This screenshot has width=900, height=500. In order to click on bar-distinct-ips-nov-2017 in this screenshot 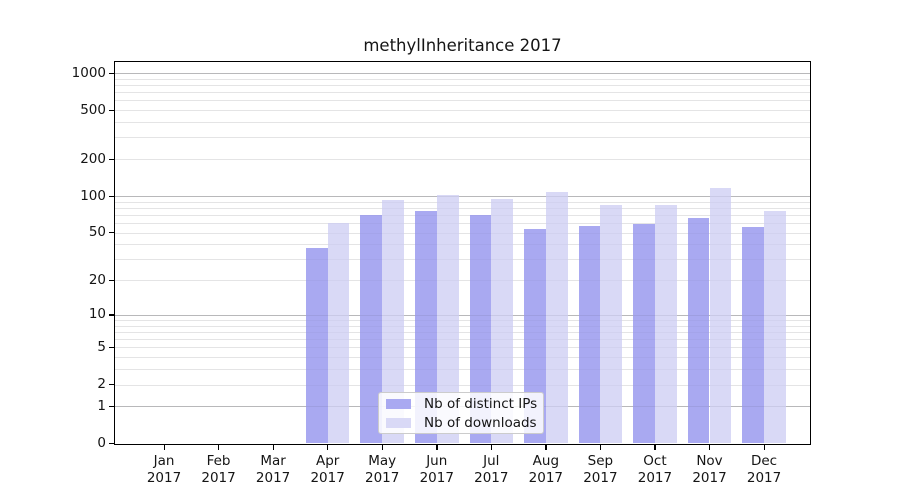, I will do `click(698, 331)`.